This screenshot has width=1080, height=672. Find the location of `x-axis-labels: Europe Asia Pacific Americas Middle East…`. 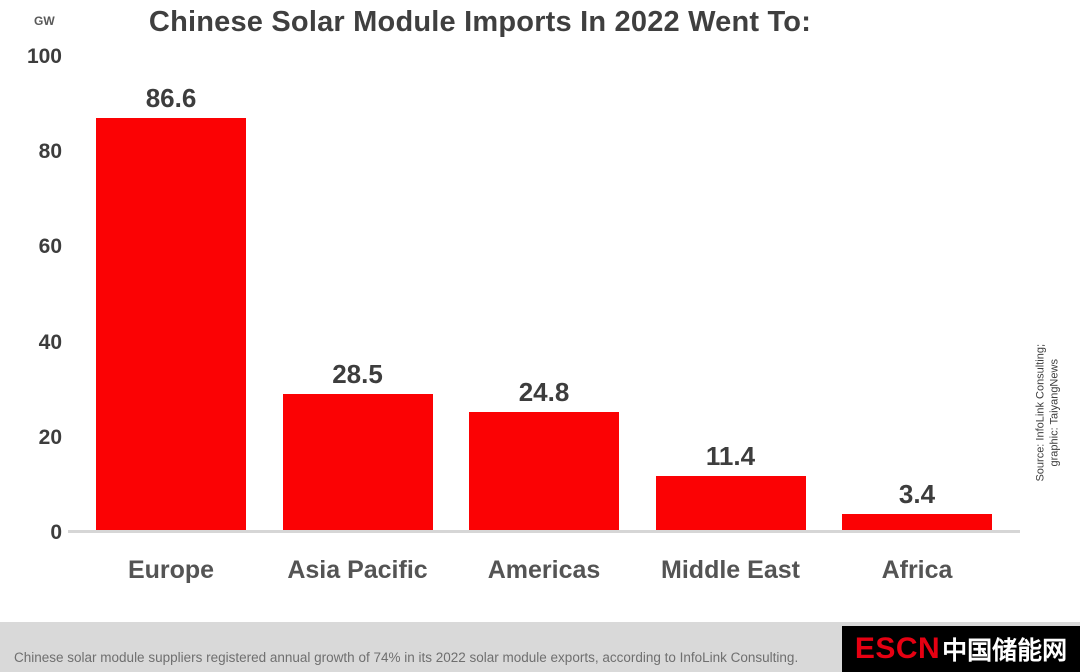

x-axis-labels: Europe Asia Pacific Americas Middle East… is located at coordinates (544, 570).